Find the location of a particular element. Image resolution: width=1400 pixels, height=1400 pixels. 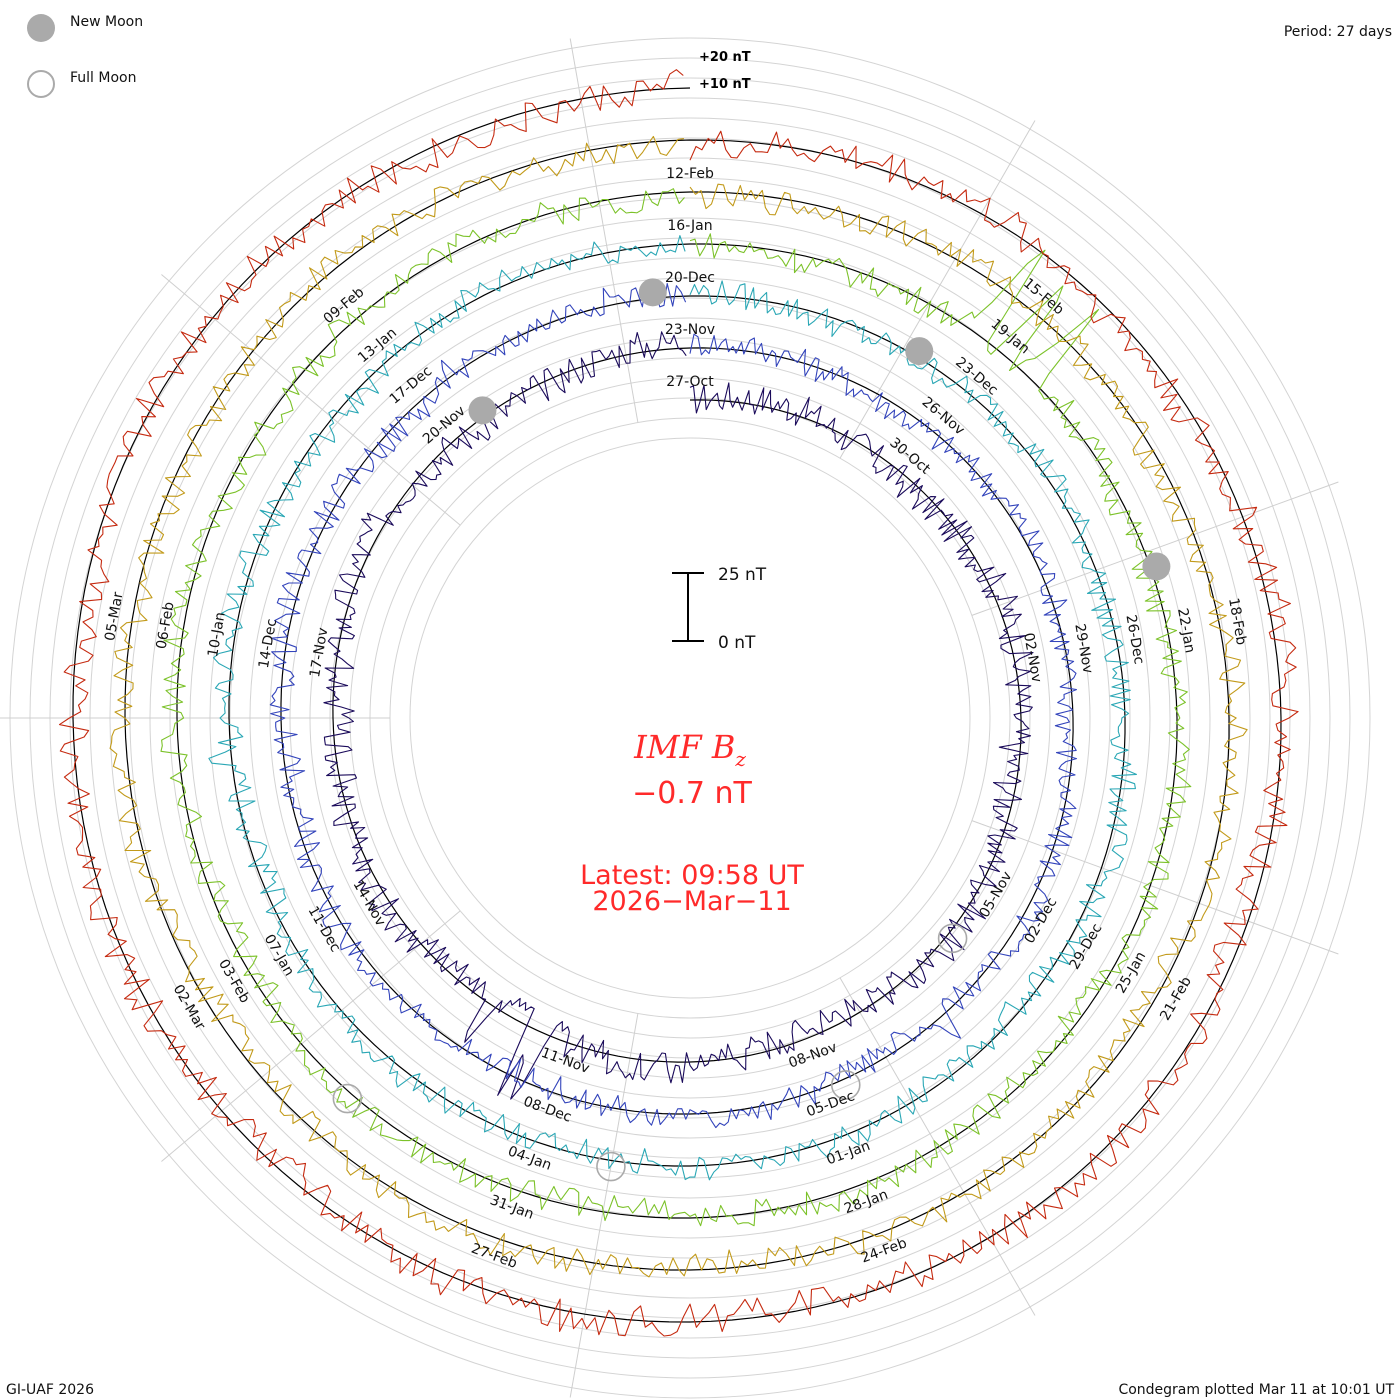

date-label: 02-Dec is located at coordinates (1041, 920).